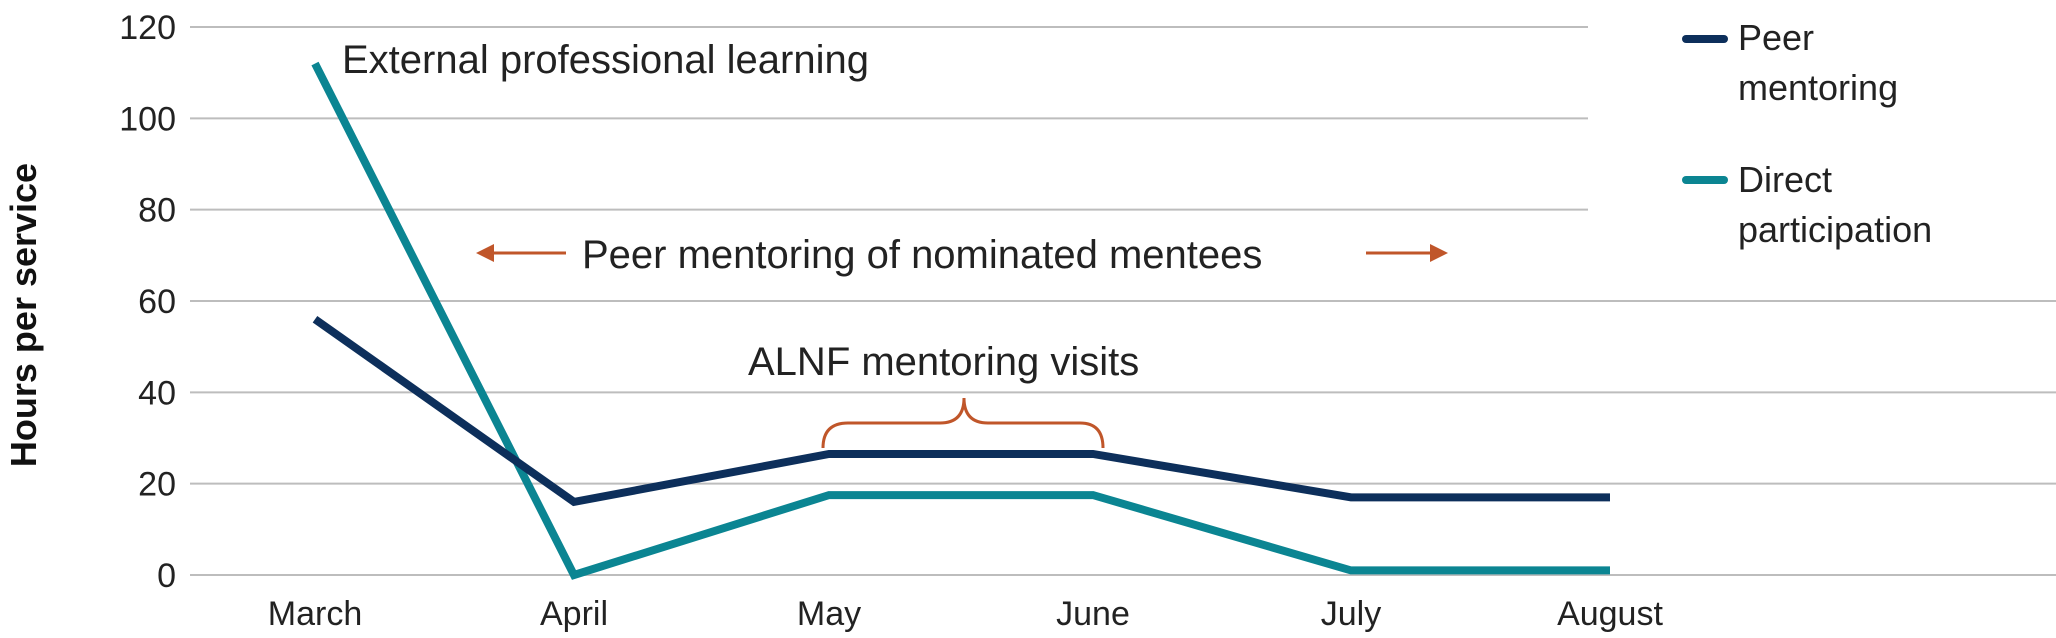 This screenshot has width=2056, height=638. I want to click on y-axis-title: Hours per service, so click(23, 315).